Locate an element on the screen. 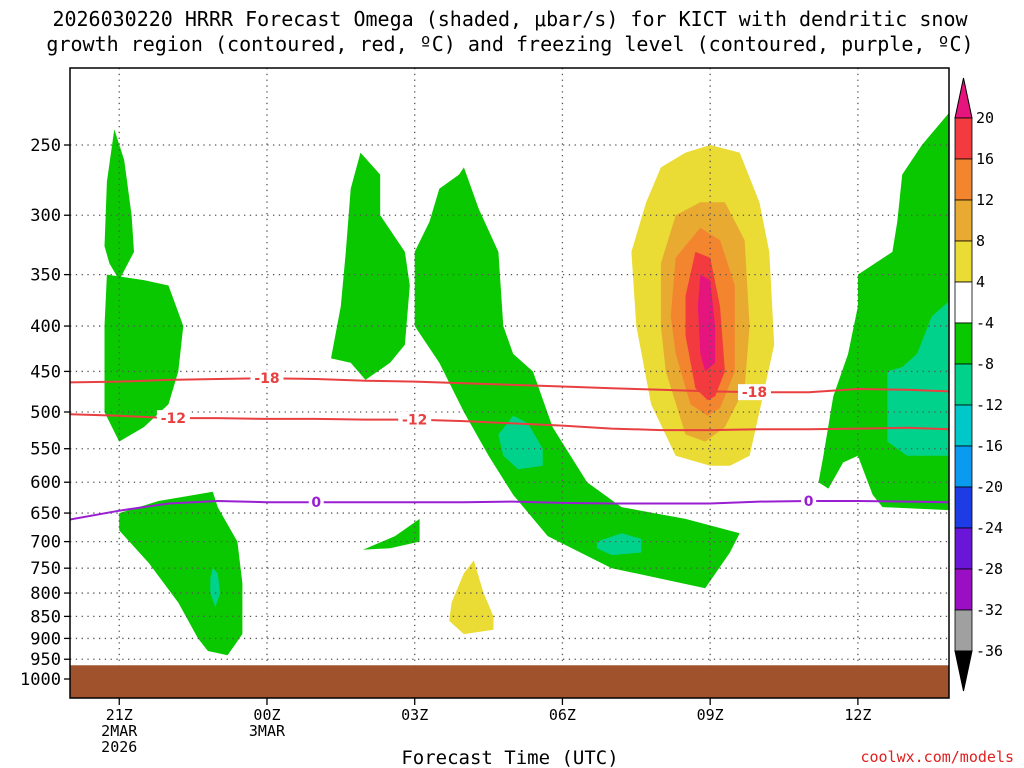 Image resolution: width=1024 pixels, height=768 pixels. y-tick-label-1000: 1000 is located at coordinates (40, 680).